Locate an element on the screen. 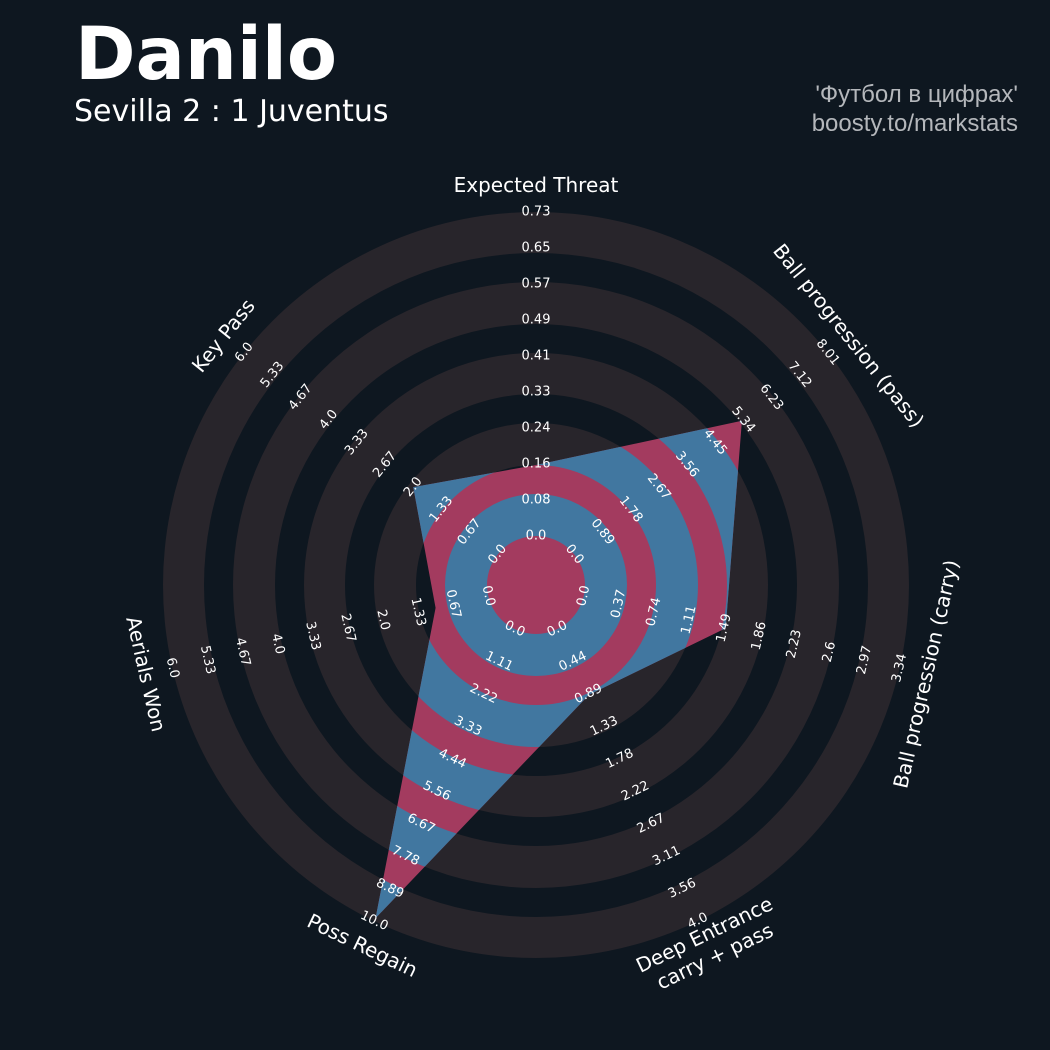 The image size is (1050, 1050). ring-tick-label: 4.67 is located at coordinates (242, 652).